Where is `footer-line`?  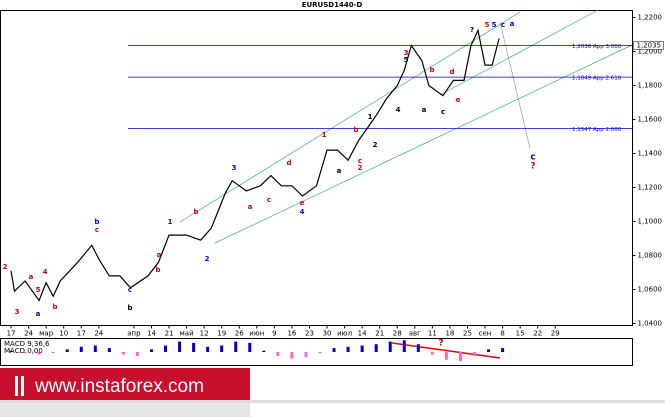
footer-line is located at coordinates (332, 401).